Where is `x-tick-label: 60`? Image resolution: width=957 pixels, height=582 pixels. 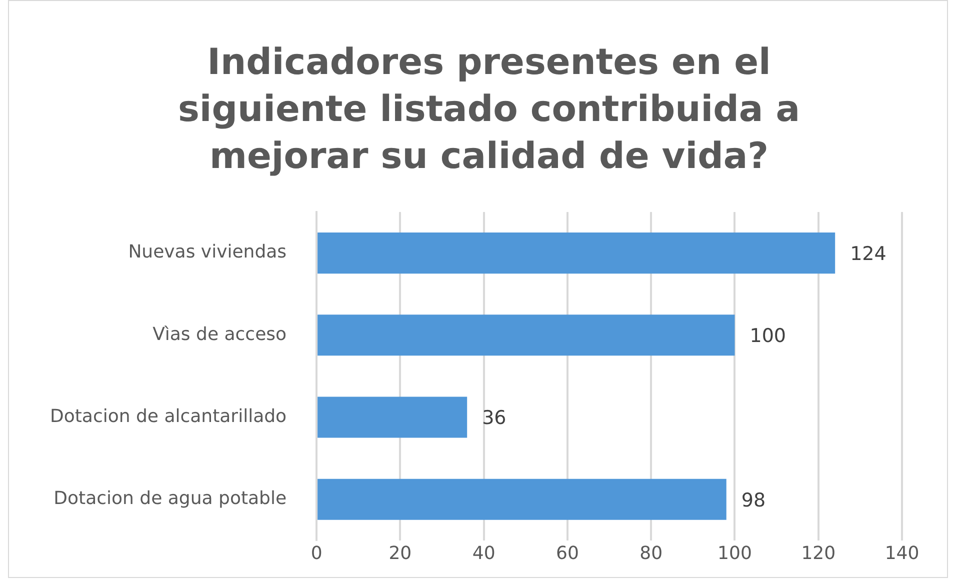
x-tick-label: 60 is located at coordinates (567, 553).